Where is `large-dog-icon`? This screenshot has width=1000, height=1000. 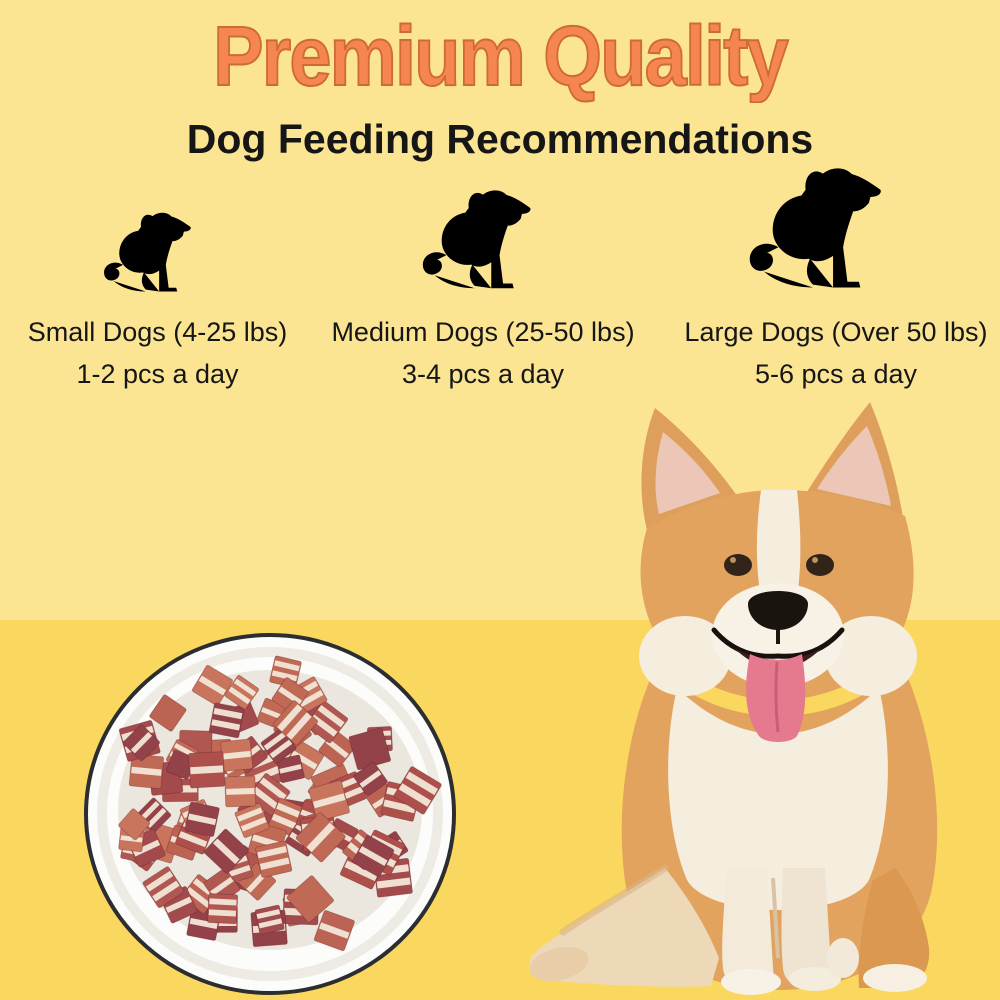
large-dog-icon is located at coordinates (815, 228).